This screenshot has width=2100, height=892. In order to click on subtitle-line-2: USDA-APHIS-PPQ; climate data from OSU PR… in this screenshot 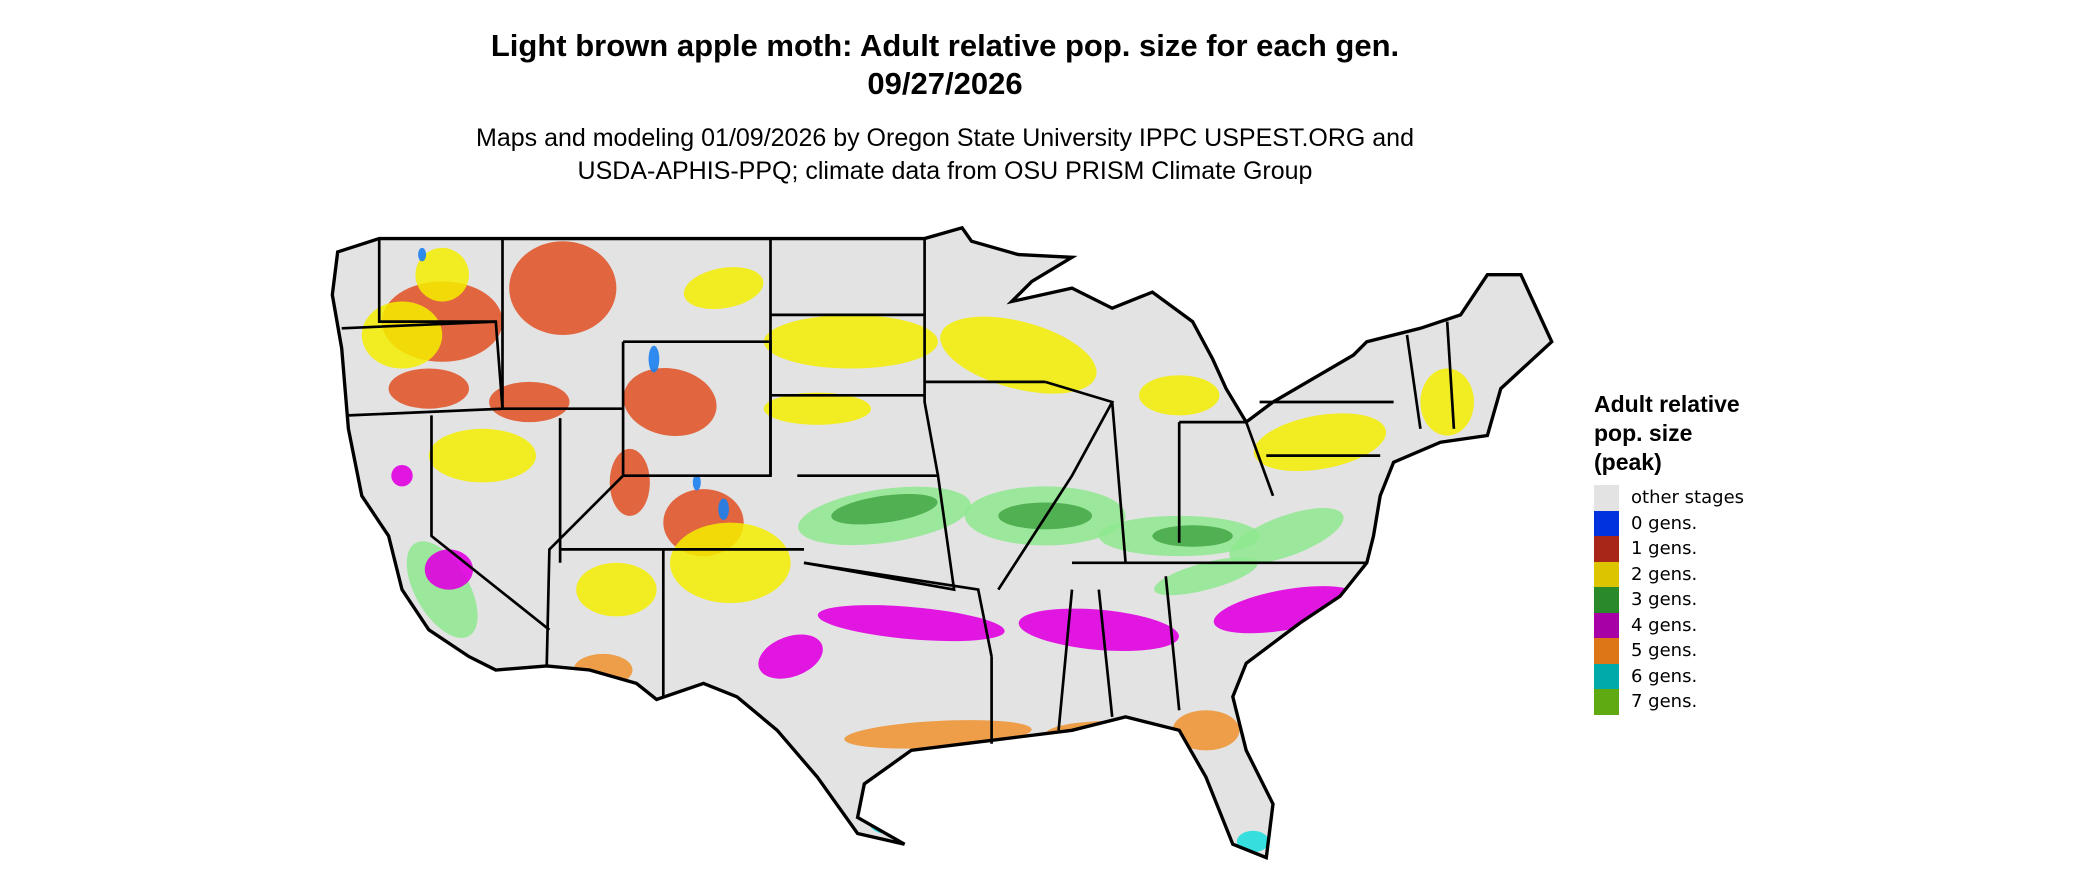, I will do `click(945, 171)`.